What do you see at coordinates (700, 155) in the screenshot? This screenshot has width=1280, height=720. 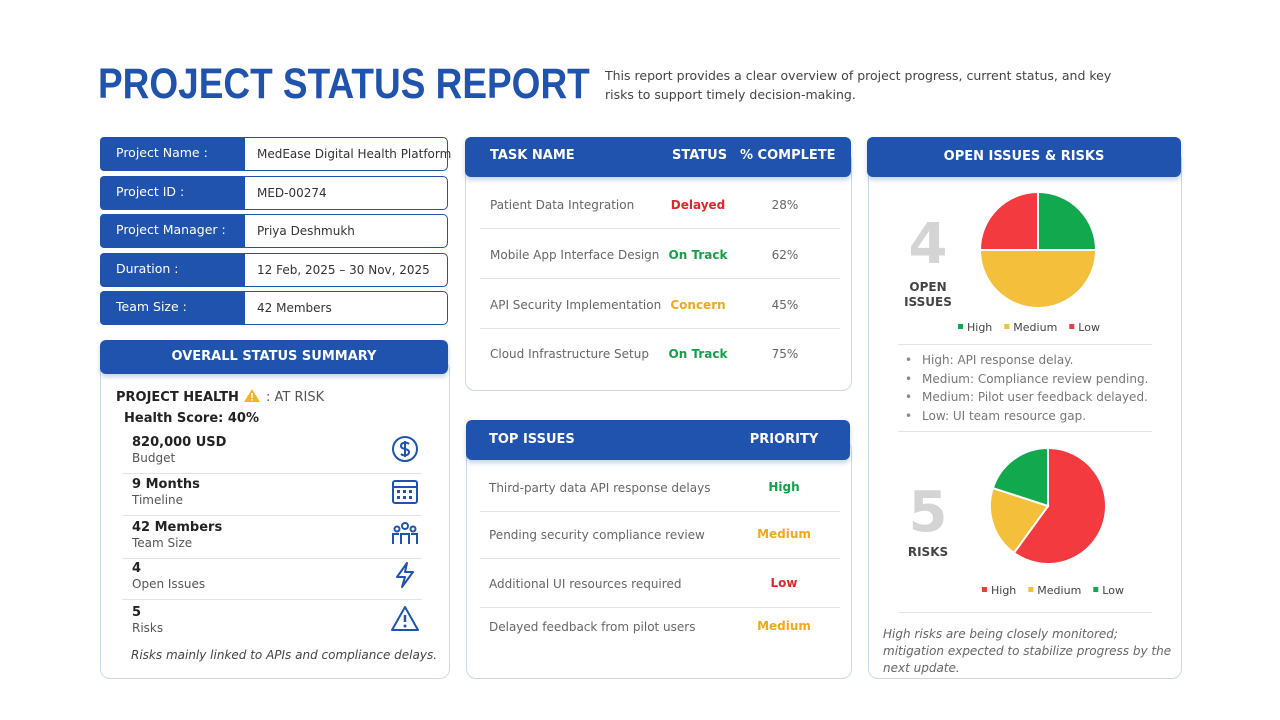 I see `table-header: STATUS` at bounding box center [700, 155].